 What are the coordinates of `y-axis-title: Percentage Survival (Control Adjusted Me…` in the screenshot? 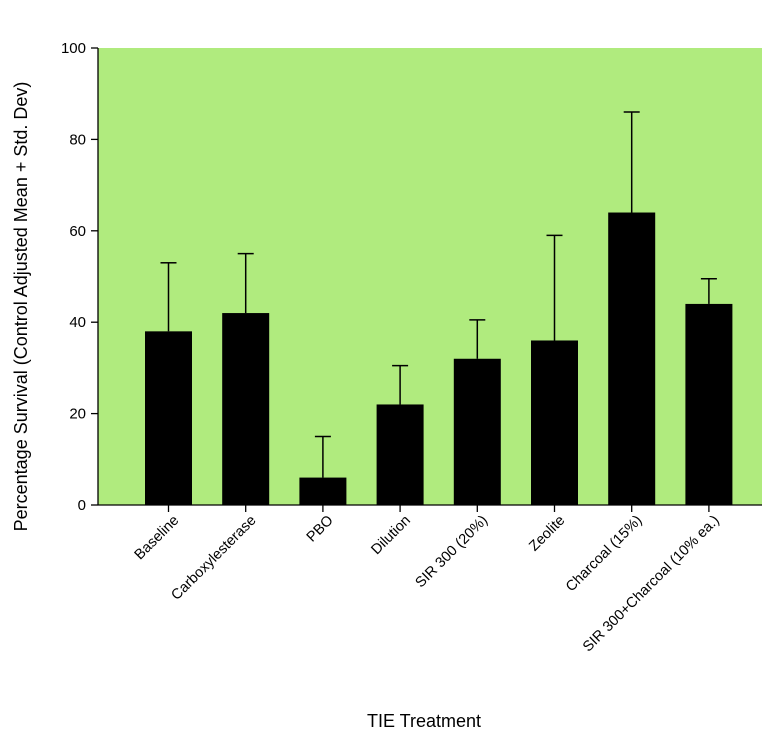 It's located at (21, 307).